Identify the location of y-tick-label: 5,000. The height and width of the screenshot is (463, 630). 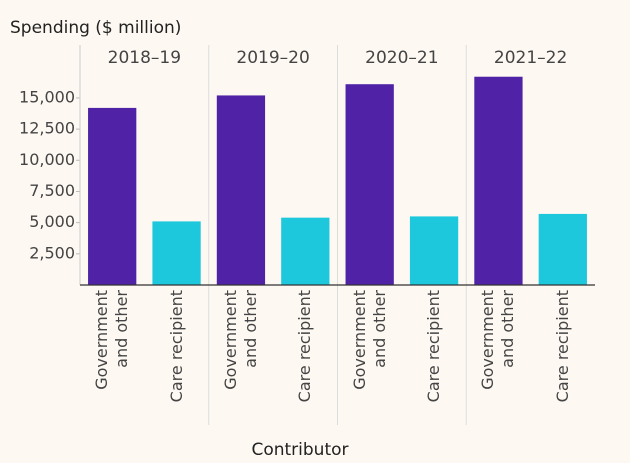
(52, 221).